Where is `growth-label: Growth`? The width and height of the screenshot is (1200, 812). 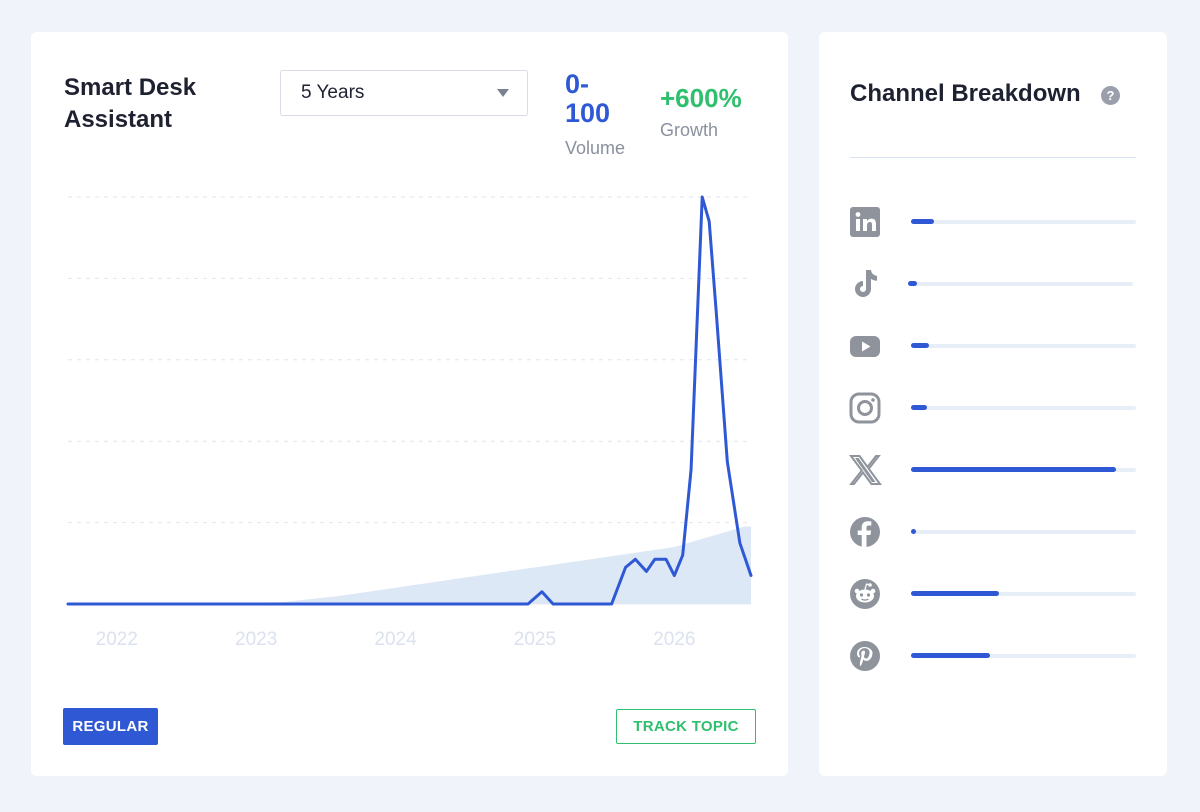 growth-label: Growth is located at coordinates (689, 130).